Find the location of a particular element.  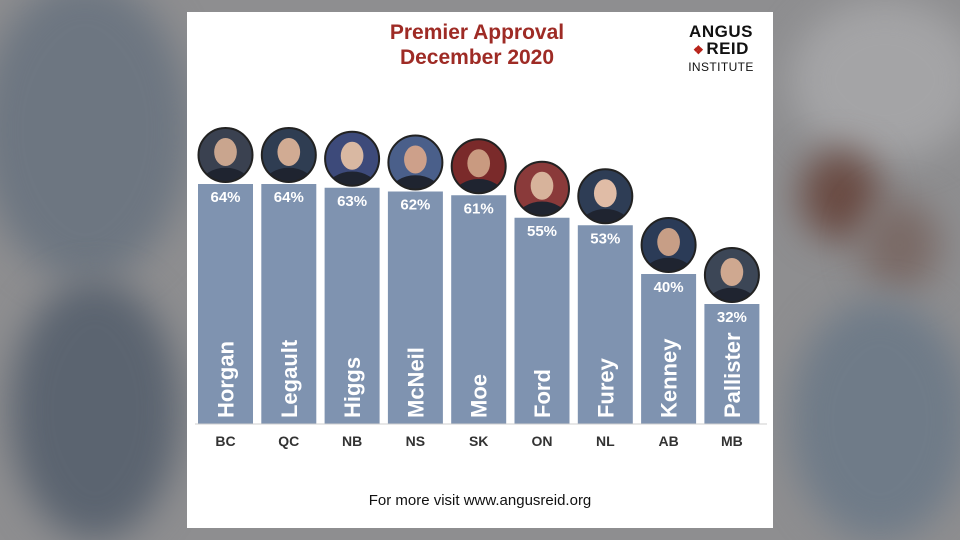

bar-qc is located at coordinates (289, 304).